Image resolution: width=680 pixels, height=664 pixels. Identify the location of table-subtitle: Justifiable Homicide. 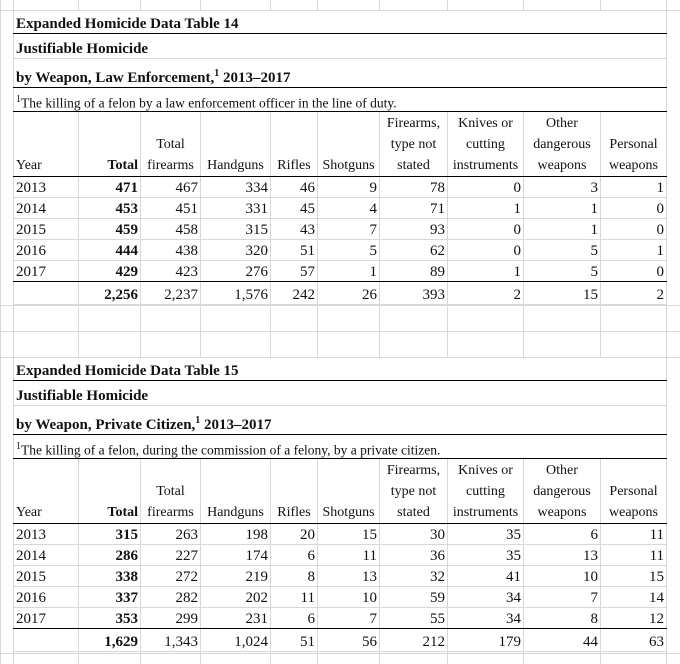
(340, 46).